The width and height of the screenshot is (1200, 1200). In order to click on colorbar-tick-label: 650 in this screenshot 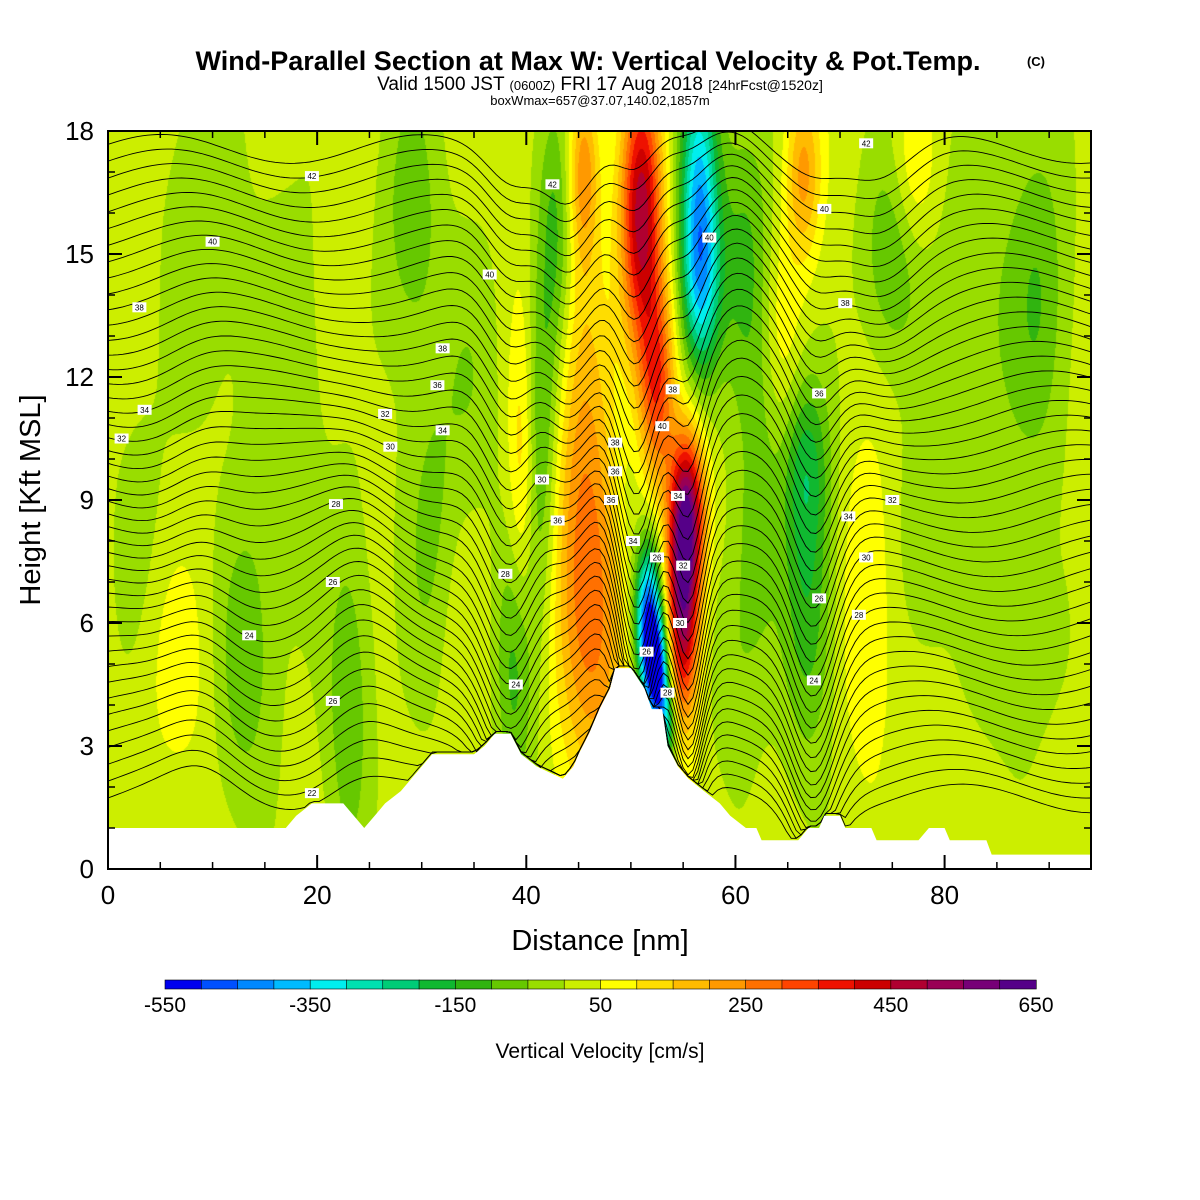, I will do `click(1035, 1005)`.